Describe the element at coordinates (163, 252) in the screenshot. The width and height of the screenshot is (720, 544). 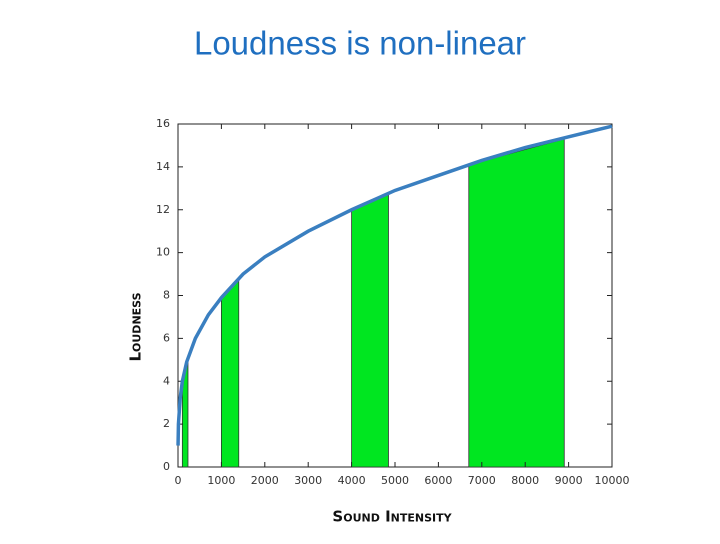
I see `y-tick-label: 10` at that location.